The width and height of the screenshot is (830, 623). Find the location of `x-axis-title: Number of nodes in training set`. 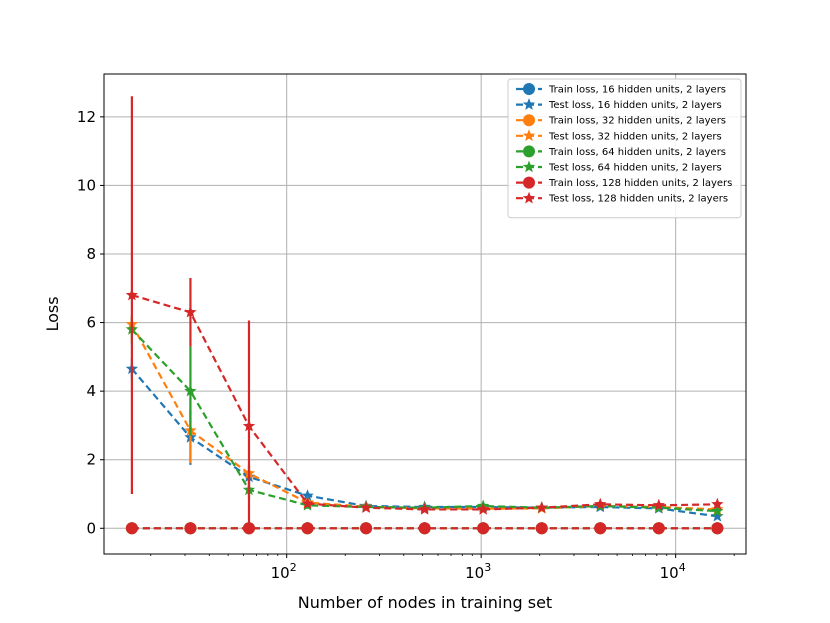

x-axis-title: Number of nodes in training set is located at coordinates (425, 602).